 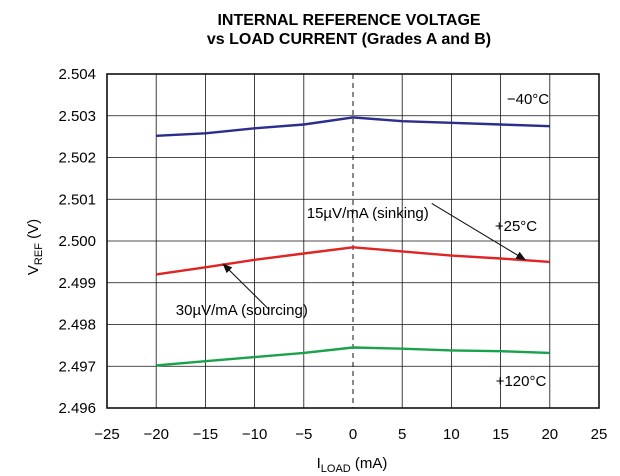 I want to click on y-tick-label: 2.498, so click(x=77, y=325).